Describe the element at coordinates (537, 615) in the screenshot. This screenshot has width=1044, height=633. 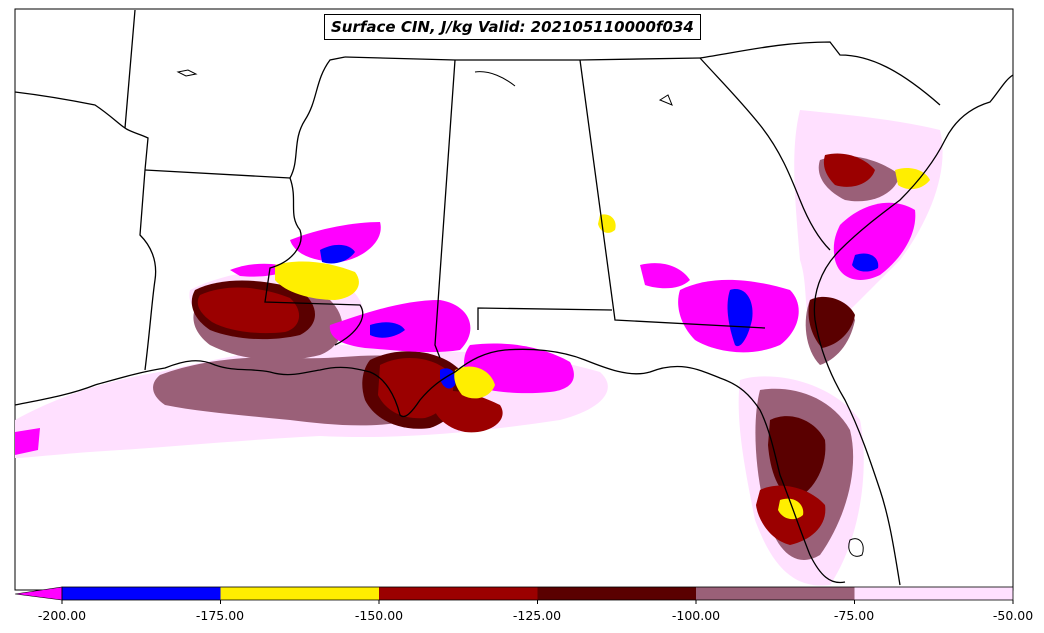
I see `colorbar-tick-label: -125.00` at that location.